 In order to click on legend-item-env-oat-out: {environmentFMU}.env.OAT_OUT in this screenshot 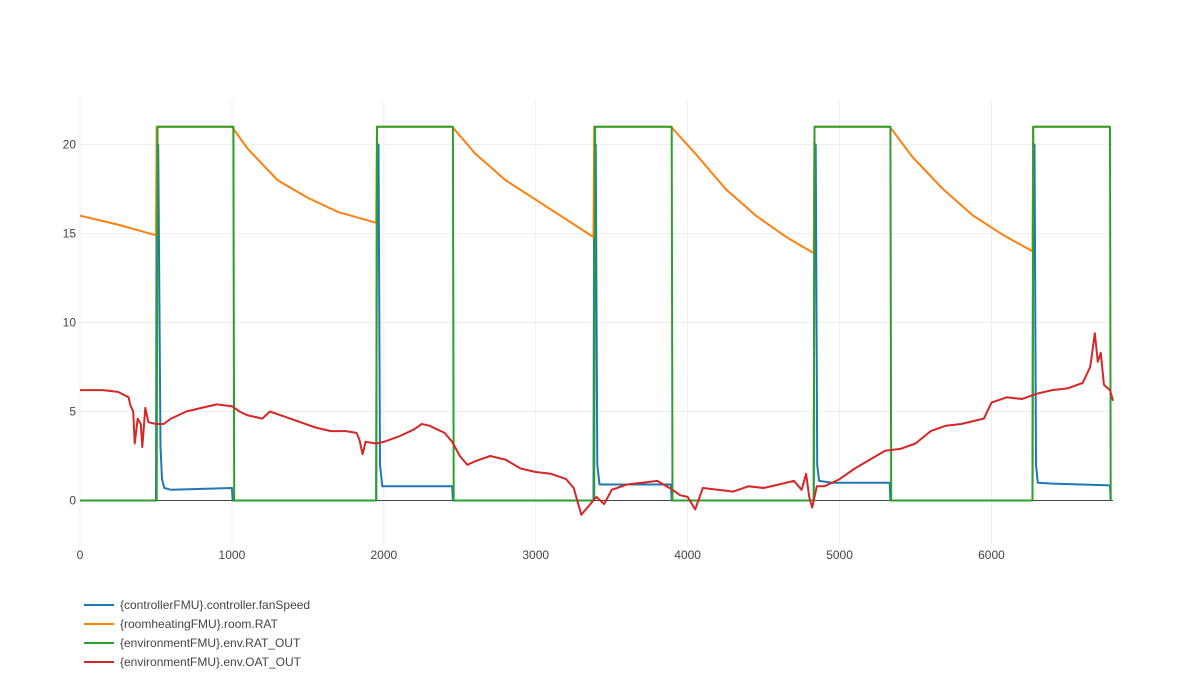, I will do `click(197, 661)`.